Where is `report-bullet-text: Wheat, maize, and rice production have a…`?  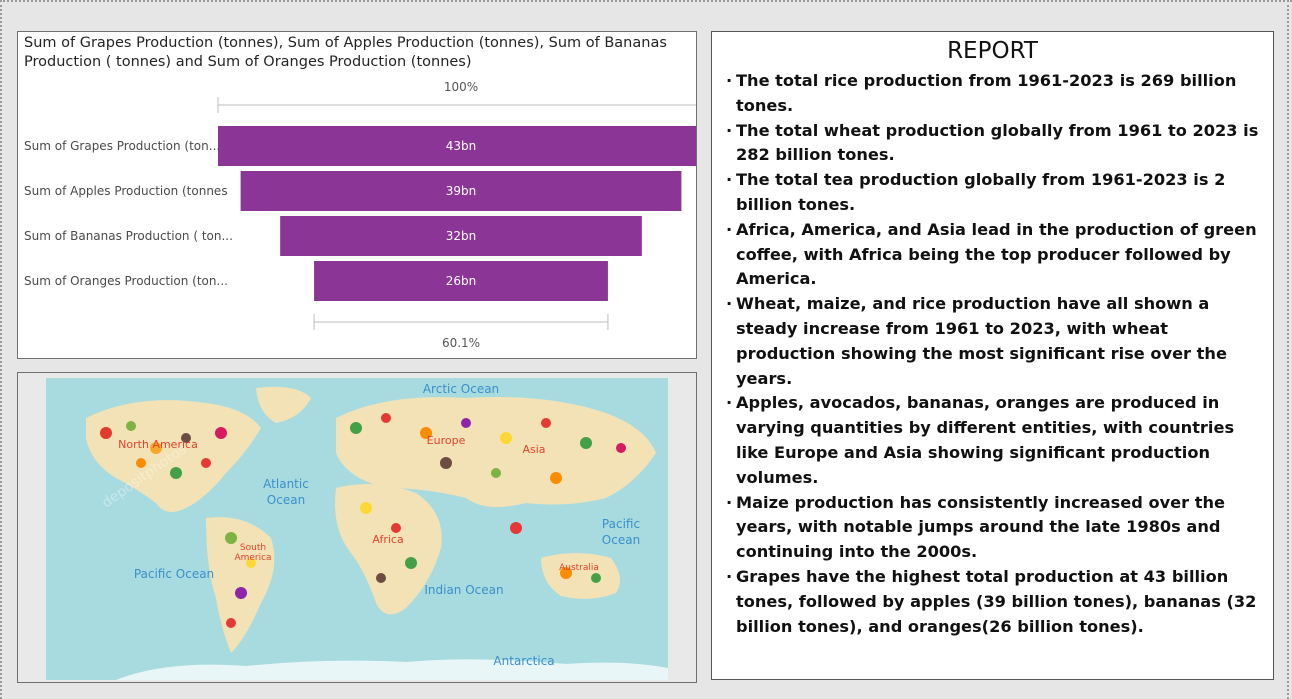 report-bullet-text: Wheat, maize, and rice production have a… is located at coordinates (981, 341).